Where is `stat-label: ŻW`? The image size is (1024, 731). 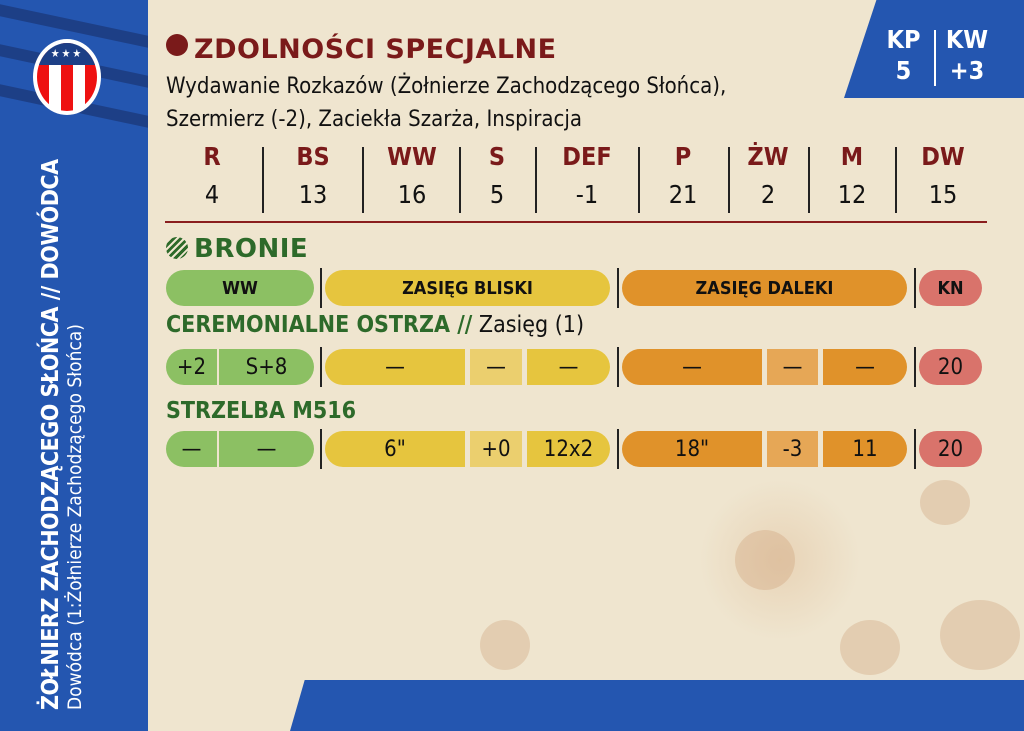 stat-label: ŻW is located at coordinates (768, 156).